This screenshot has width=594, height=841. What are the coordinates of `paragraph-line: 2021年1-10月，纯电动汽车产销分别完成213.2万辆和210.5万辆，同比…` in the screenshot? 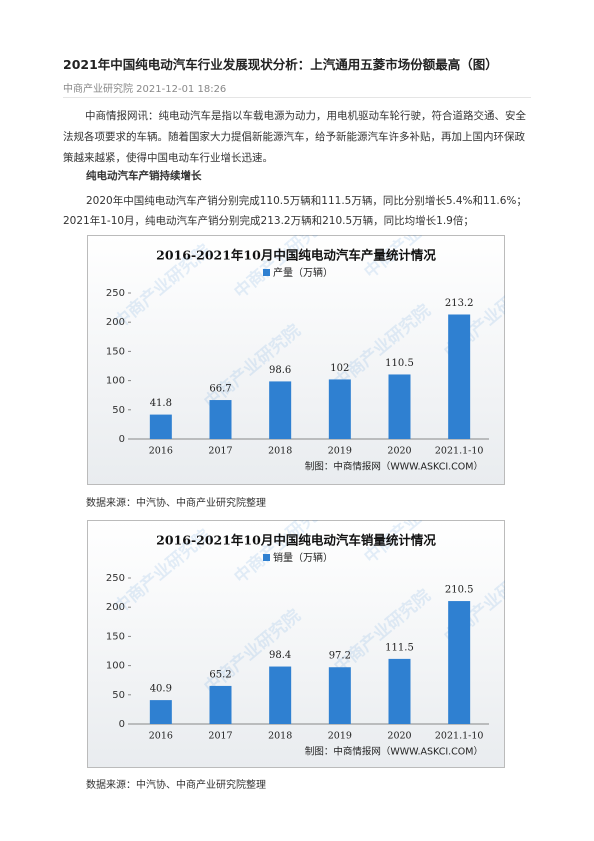 It's located at (268, 221).